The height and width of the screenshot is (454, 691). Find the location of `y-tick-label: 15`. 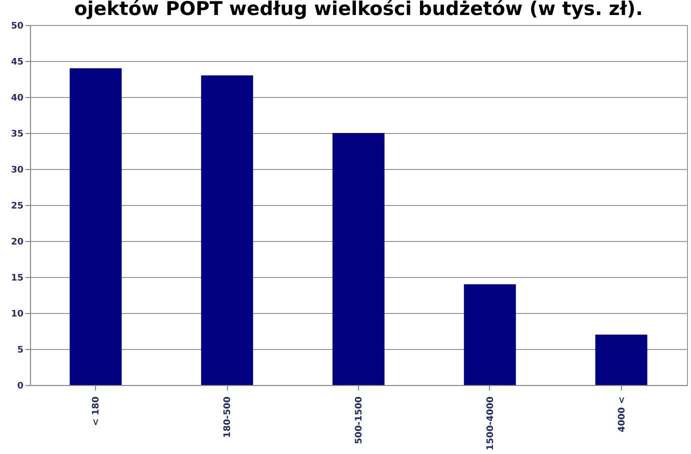

y-tick-label: 15 is located at coordinates (17, 279).